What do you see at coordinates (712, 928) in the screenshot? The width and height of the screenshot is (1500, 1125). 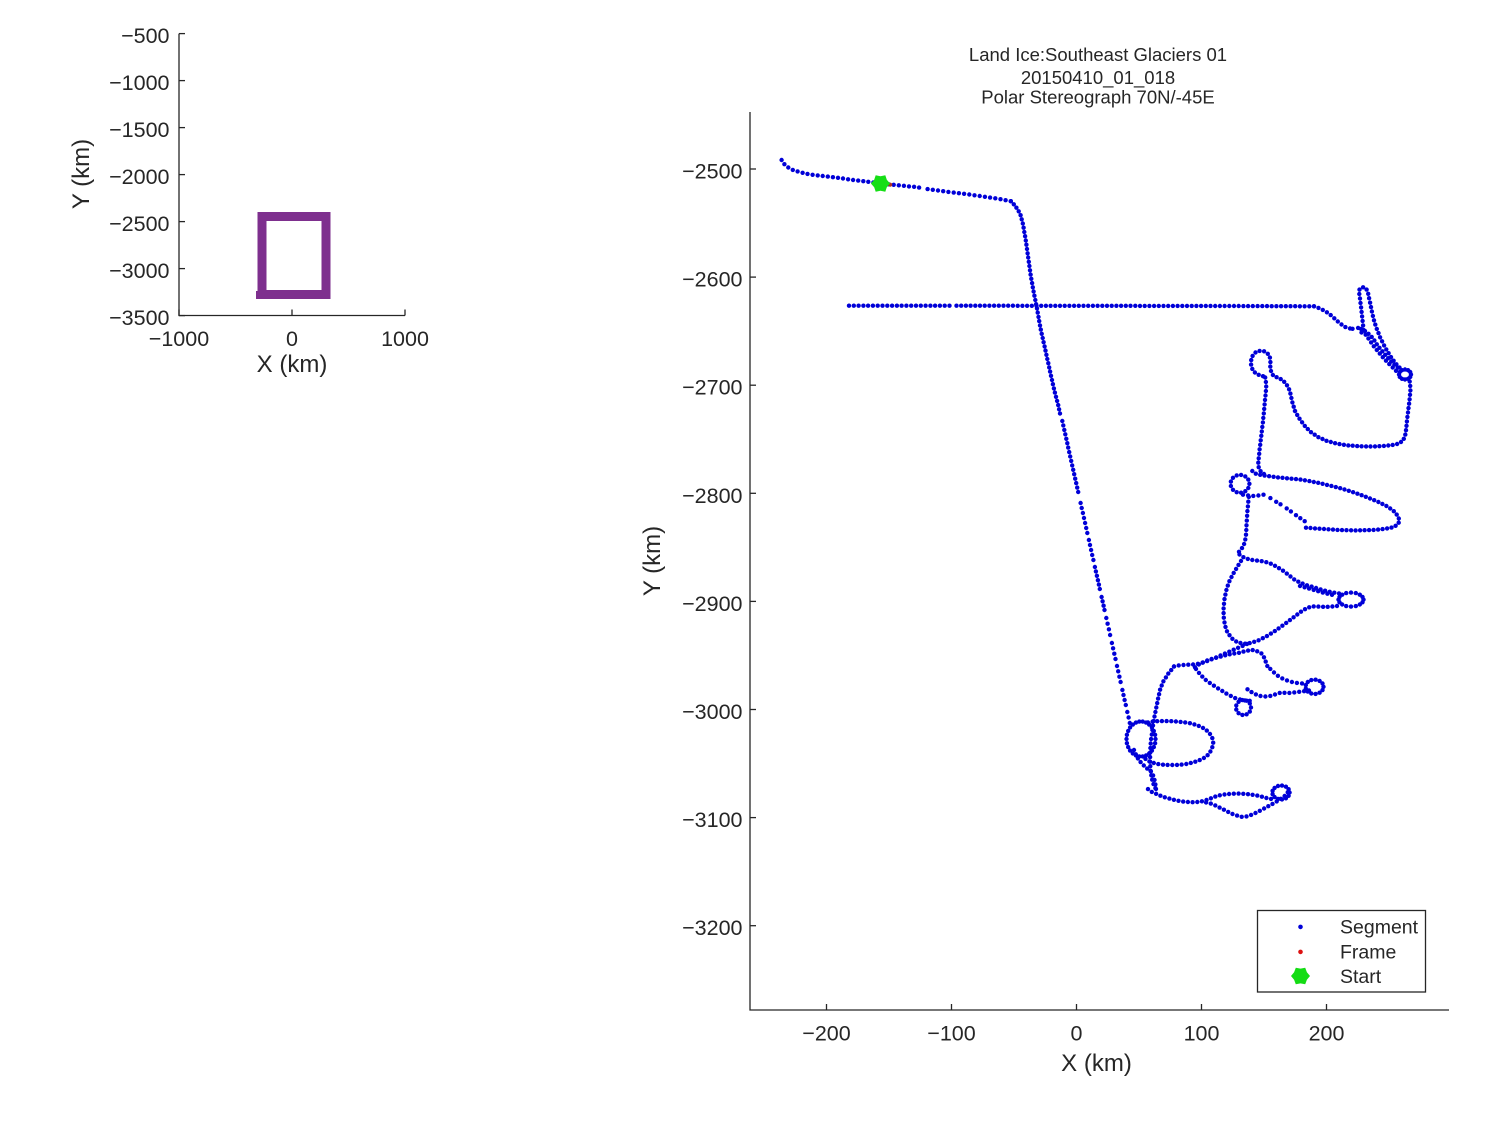 I see `svg-text: −3200` at bounding box center [712, 928].